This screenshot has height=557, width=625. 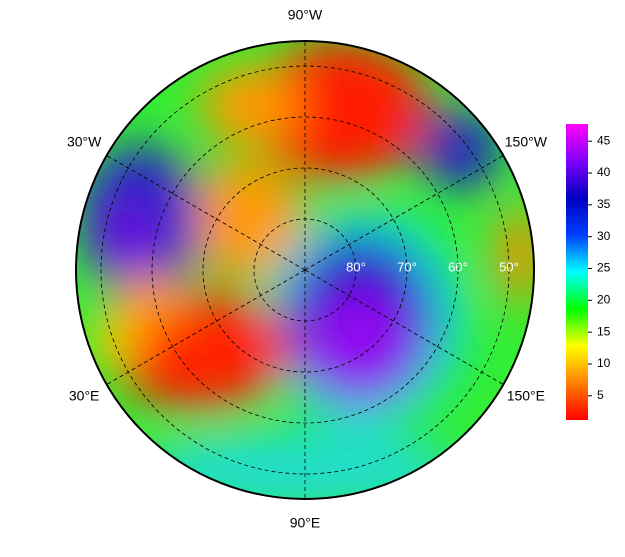 I want to click on colorbar-tick-label: 45, so click(x=604, y=140).